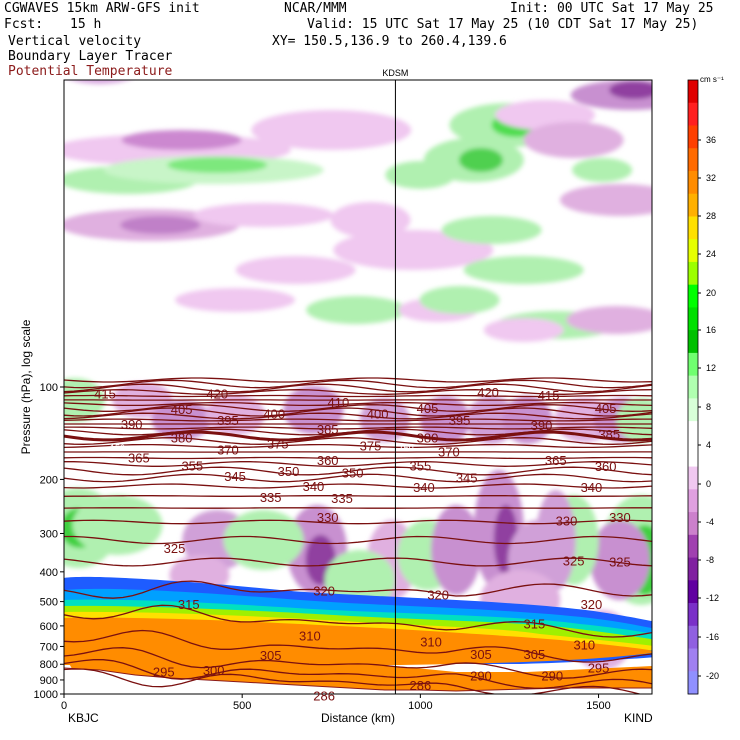  Describe the element at coordinates (102, 8) in the screenshot. I see `model-title: CGWAVES 15km ARW-GFS init` at that location.